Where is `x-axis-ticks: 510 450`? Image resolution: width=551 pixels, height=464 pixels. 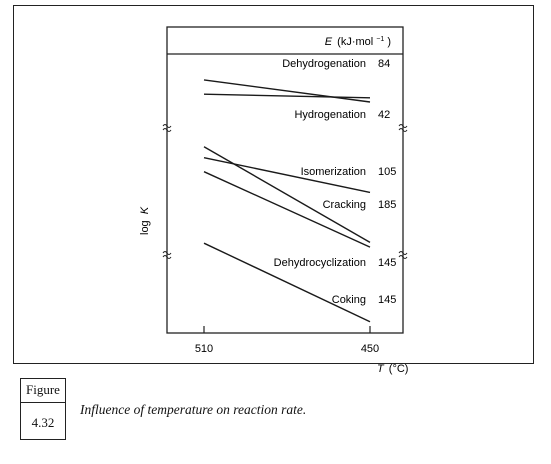 x-axis-ticks: 510 450 is located at coordinates (287, 340).